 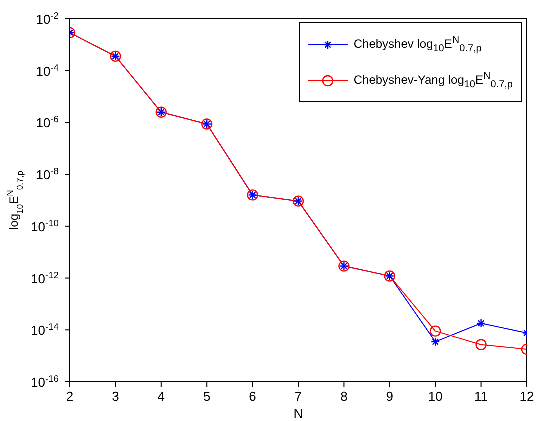 I want to click on x-tick-label: 5, so click(x=207, y=396).